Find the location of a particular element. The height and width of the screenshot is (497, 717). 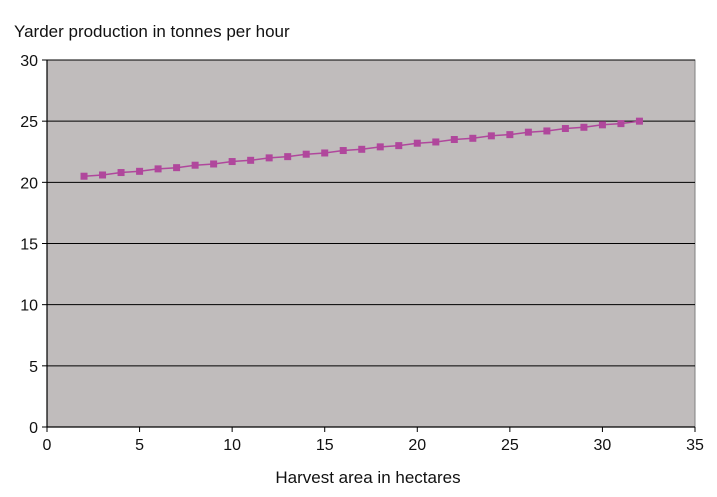

y-tick-label: 30 is located at coordinates (29, 61).